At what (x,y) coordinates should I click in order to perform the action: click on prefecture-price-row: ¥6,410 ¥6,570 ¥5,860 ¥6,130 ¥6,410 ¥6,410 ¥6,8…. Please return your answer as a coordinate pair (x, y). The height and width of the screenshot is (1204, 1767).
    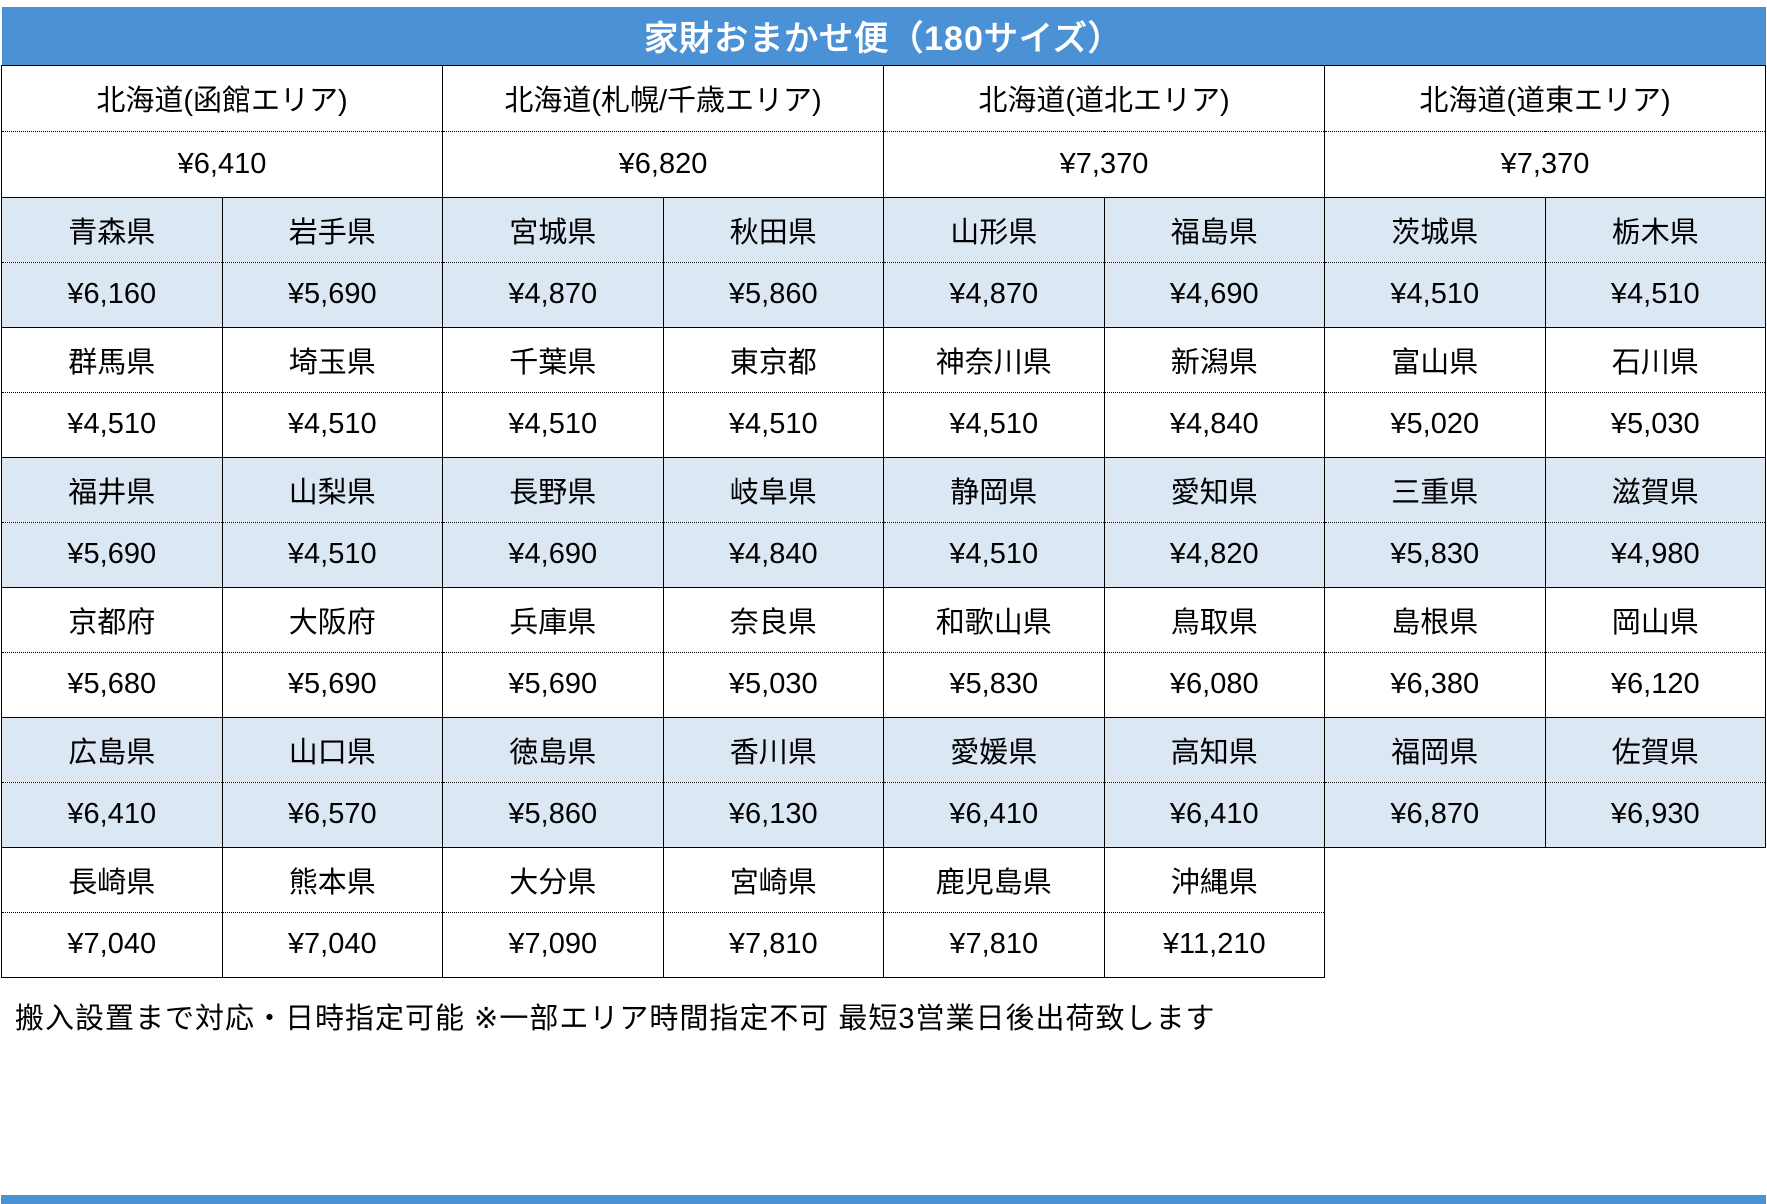
    Looking at the image, I should click on (883, 814).